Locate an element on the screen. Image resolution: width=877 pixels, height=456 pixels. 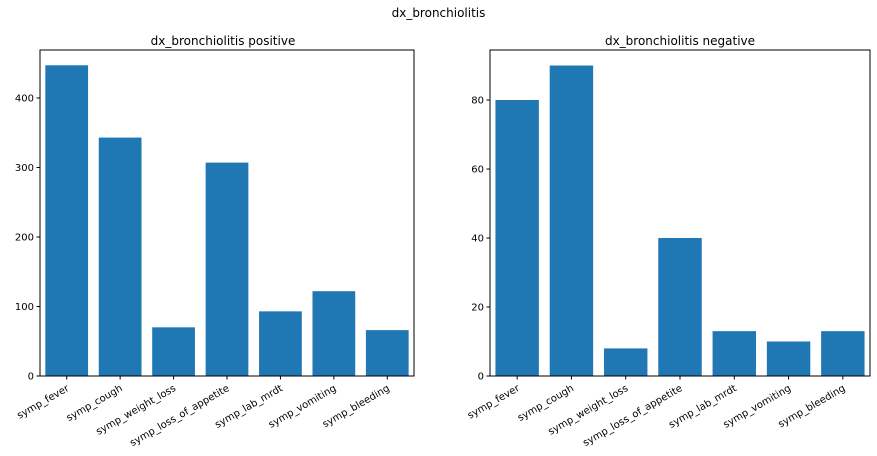
y-tick-label: 300 is located at coordinates (24, 168).